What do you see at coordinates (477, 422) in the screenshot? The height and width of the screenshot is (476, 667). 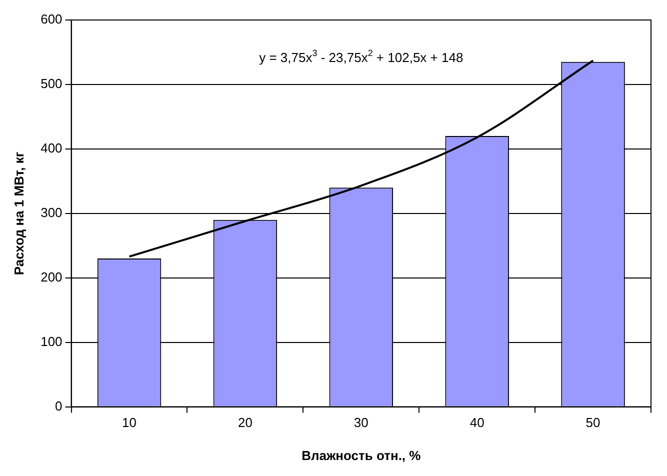 I see `x-tick-label: 40` at bounding box center [477, 422].